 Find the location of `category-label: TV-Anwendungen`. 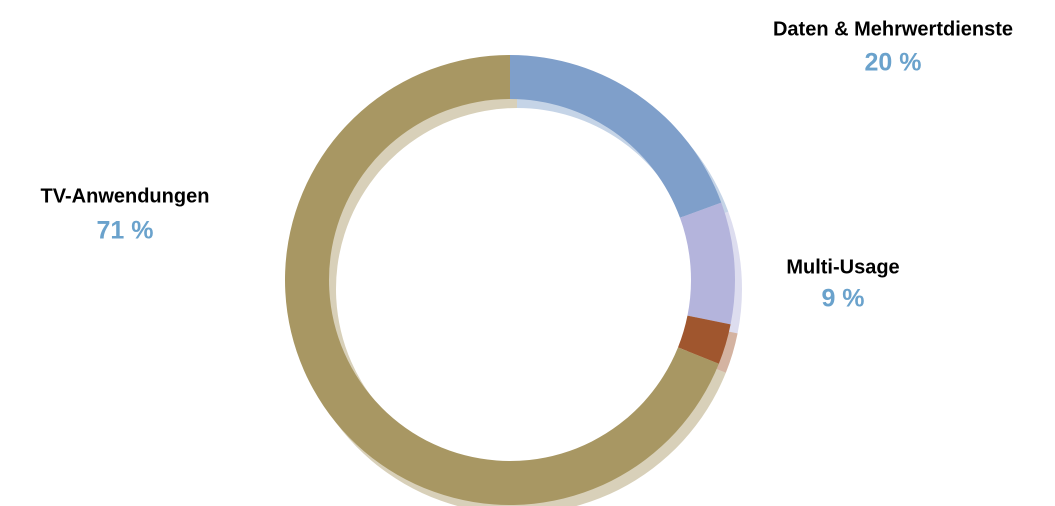

category-label: TV-Anwendungen is located at coordinates (125, 196).